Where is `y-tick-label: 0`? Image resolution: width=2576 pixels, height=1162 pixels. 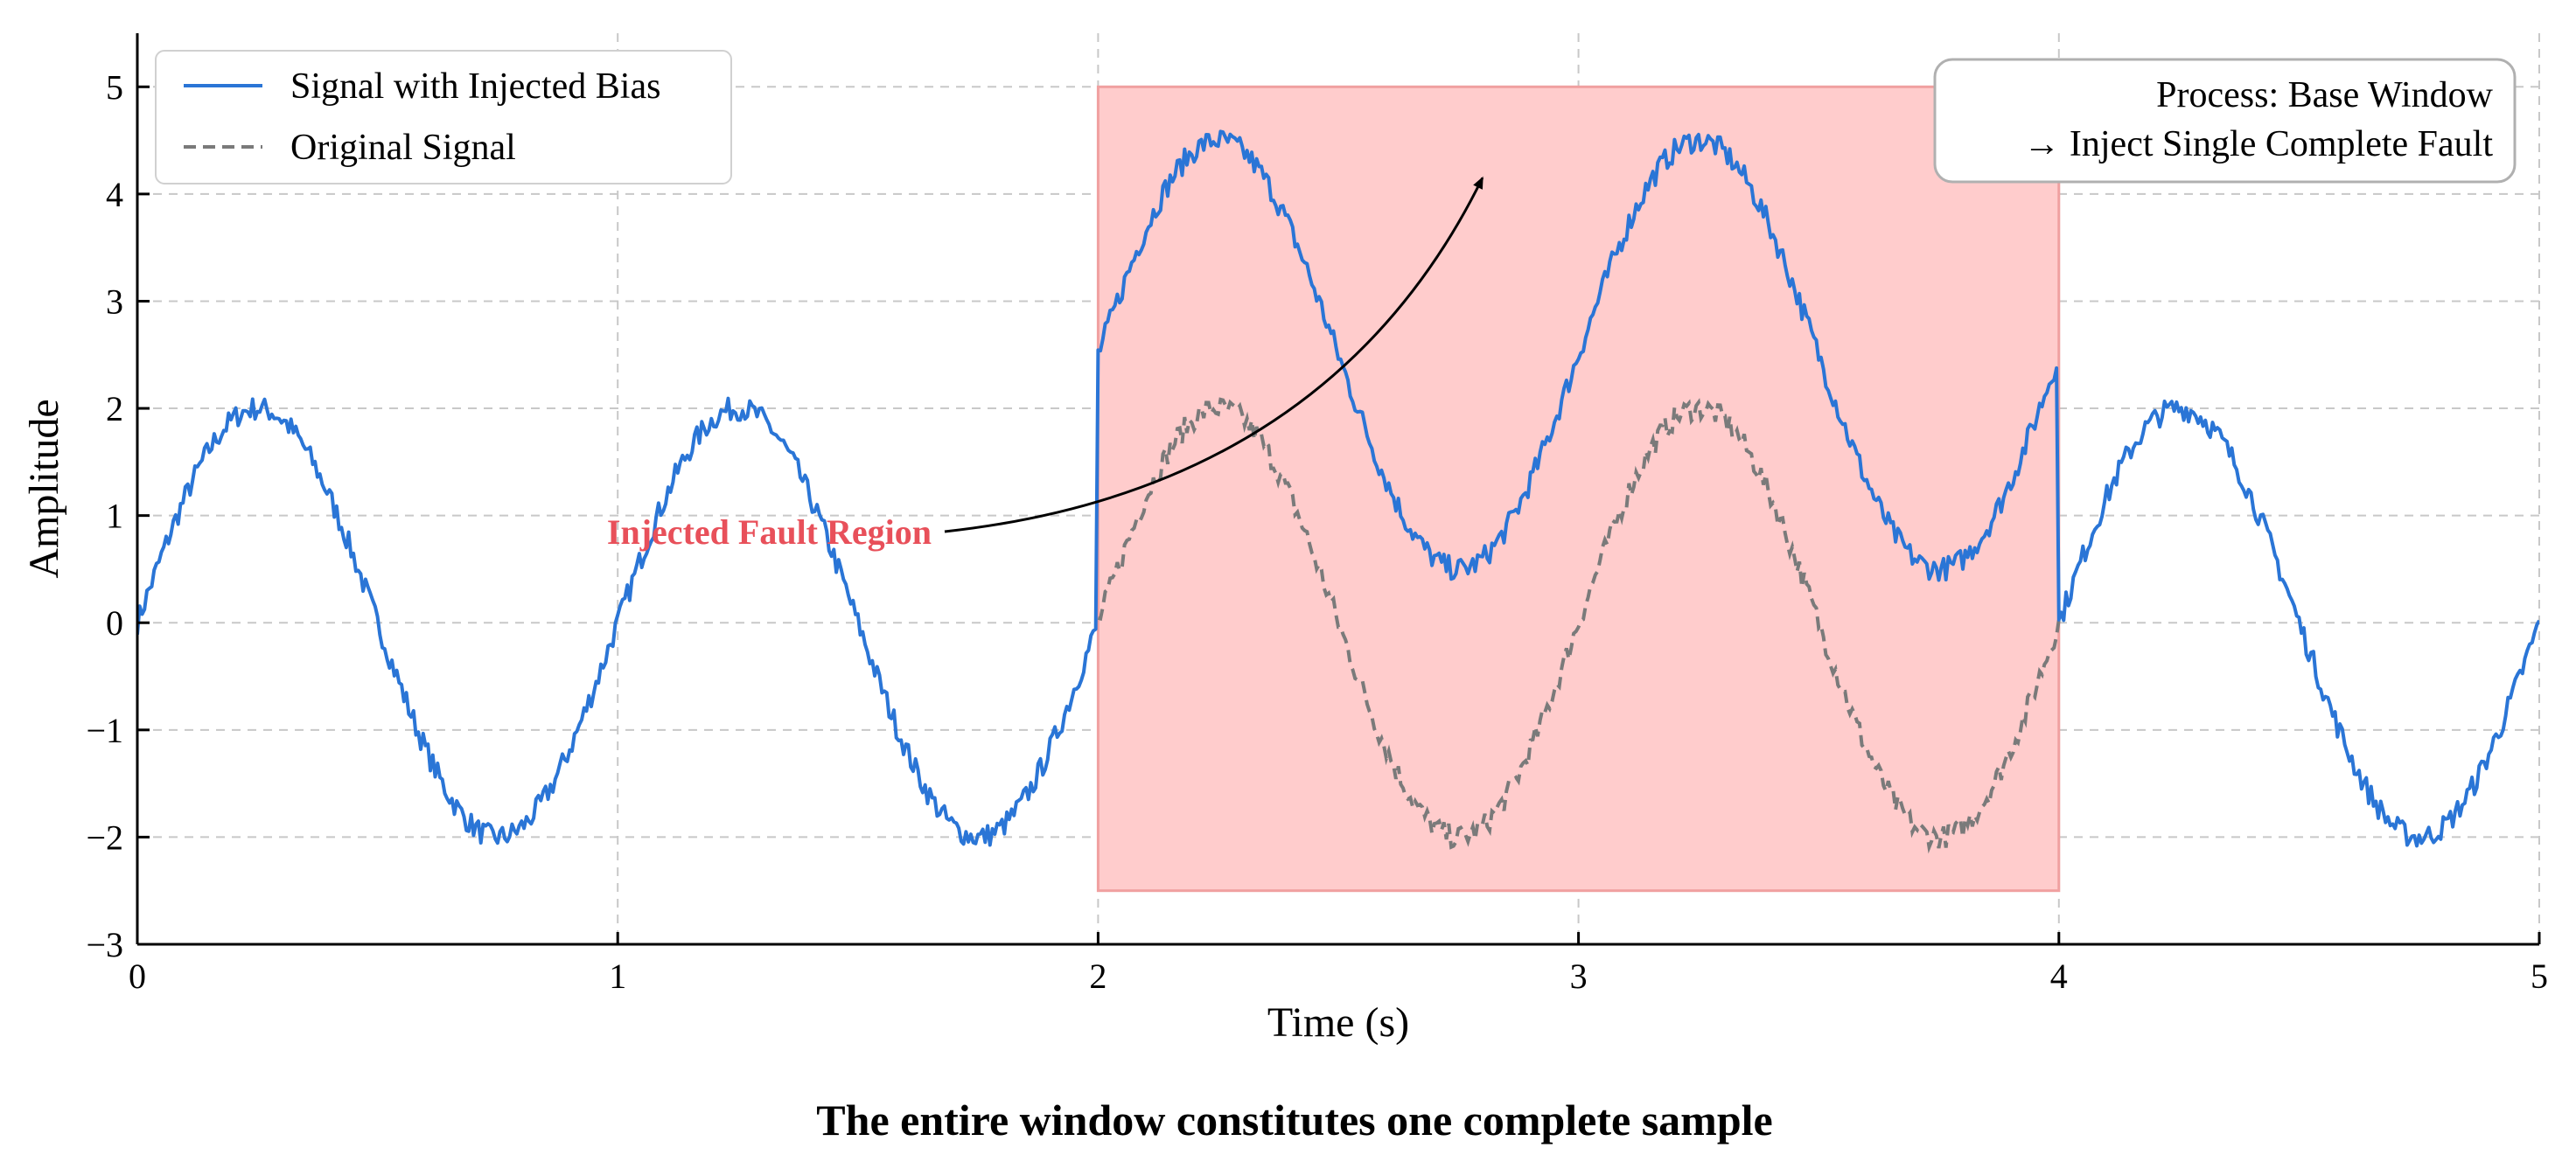
y-tick-label: 0 is located at coordinates (114, 623).